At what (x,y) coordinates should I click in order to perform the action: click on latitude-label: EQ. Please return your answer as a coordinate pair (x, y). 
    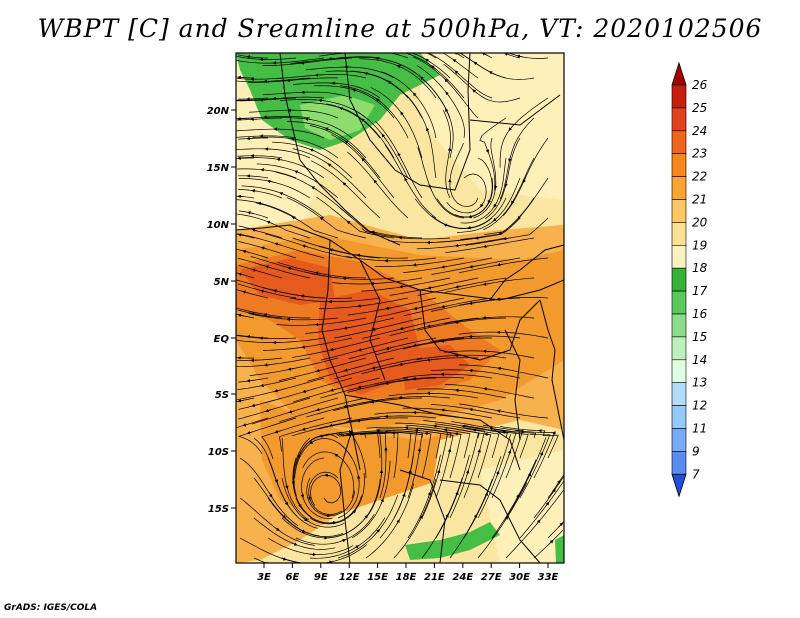
    Looking at the image, I should click on (222, 339).